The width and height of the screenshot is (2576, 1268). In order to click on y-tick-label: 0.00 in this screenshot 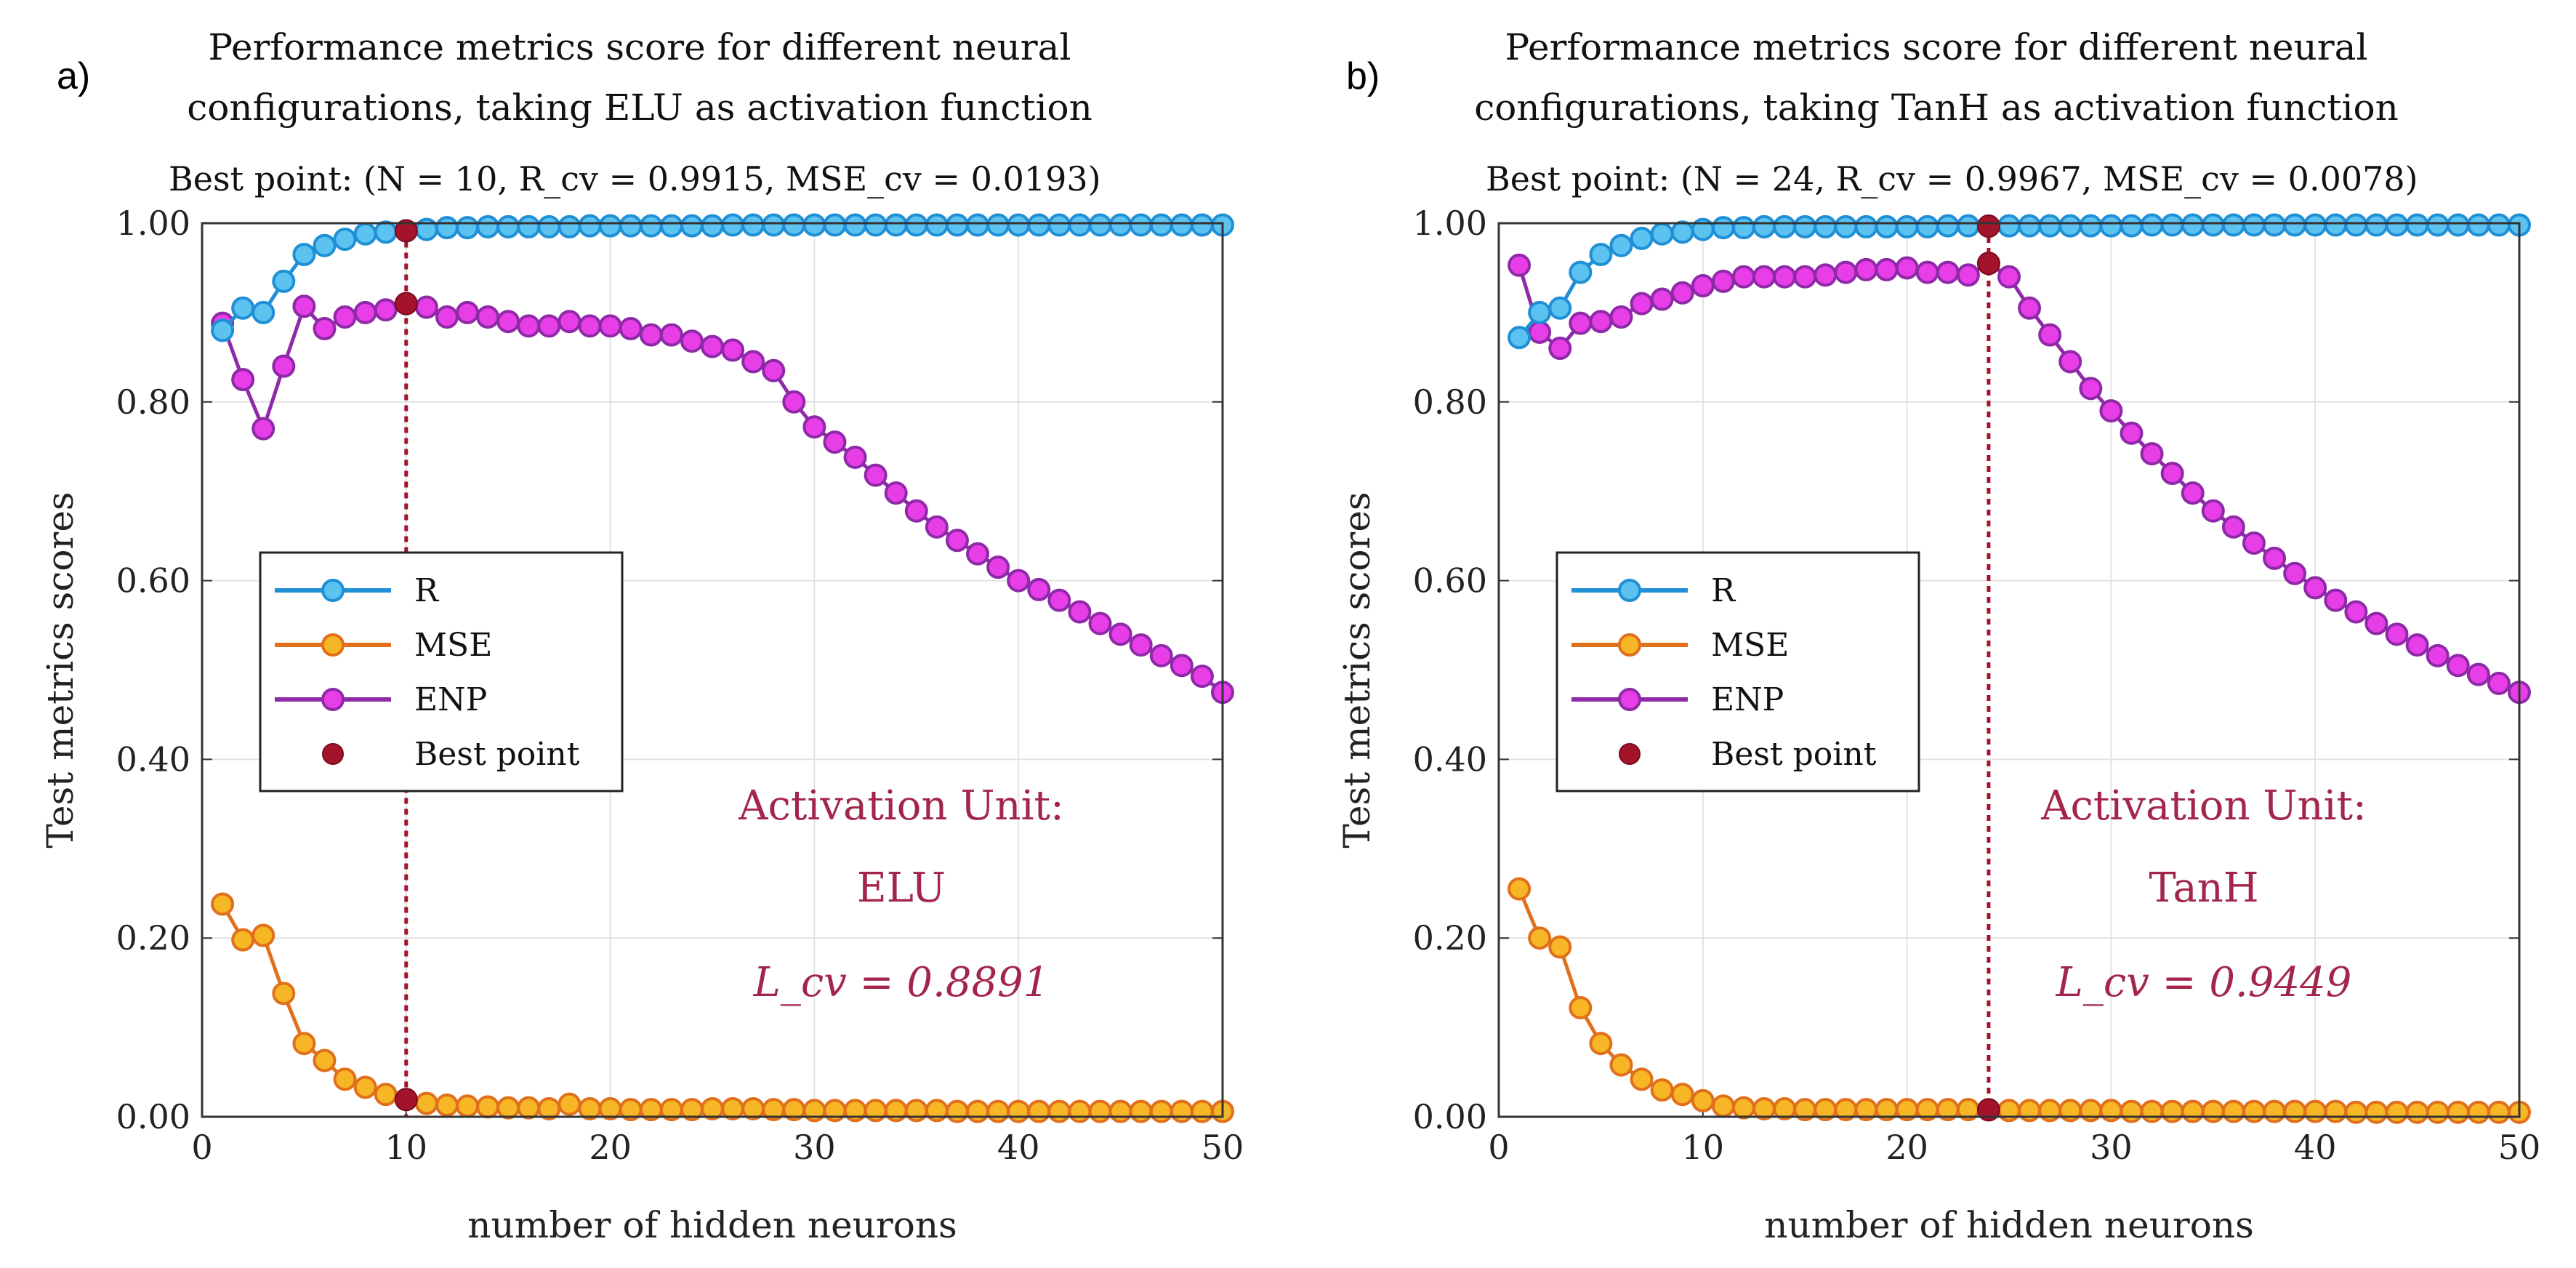, I will do `click(1450, 1116)`.